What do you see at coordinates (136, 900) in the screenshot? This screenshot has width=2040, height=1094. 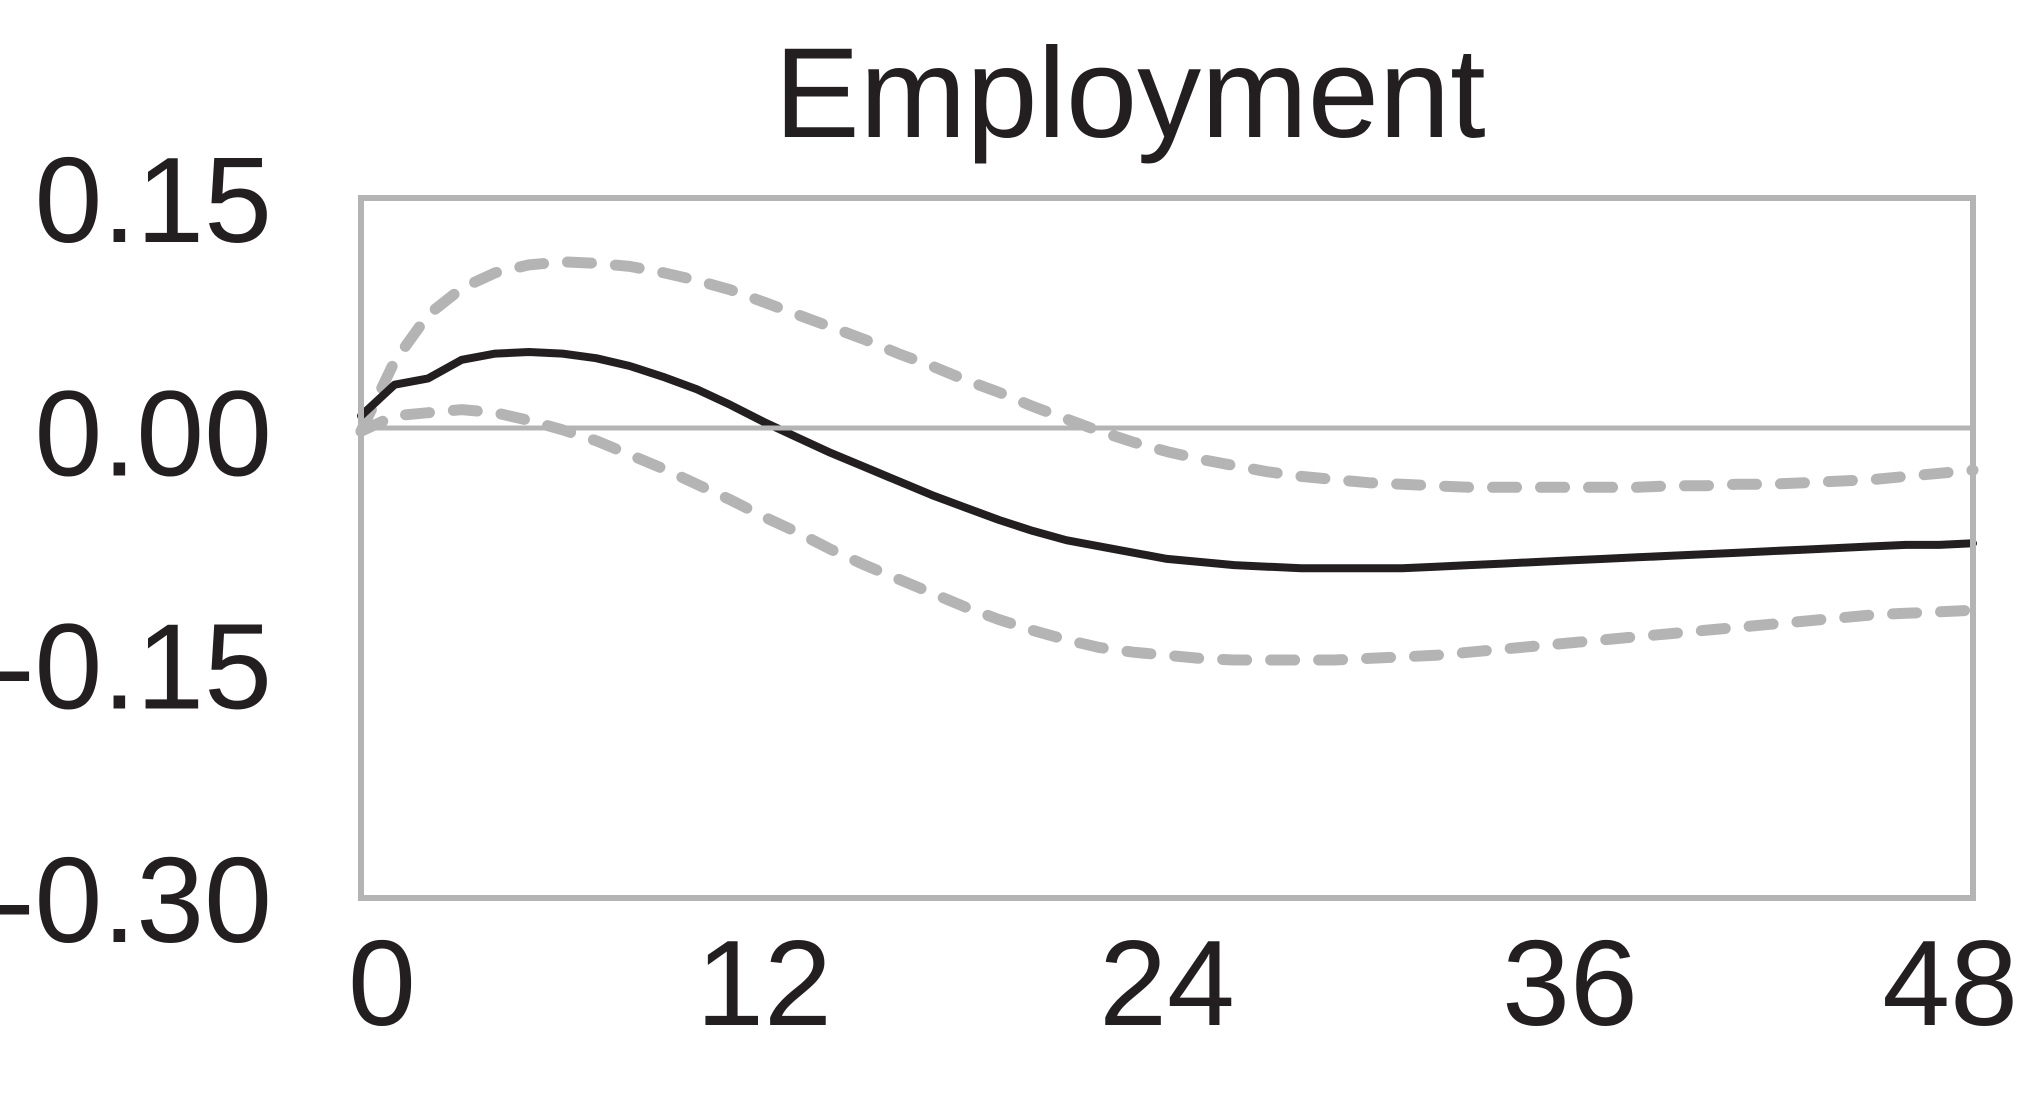 I see `y-tick-label: -0.30` at bounding box center [136, 900].